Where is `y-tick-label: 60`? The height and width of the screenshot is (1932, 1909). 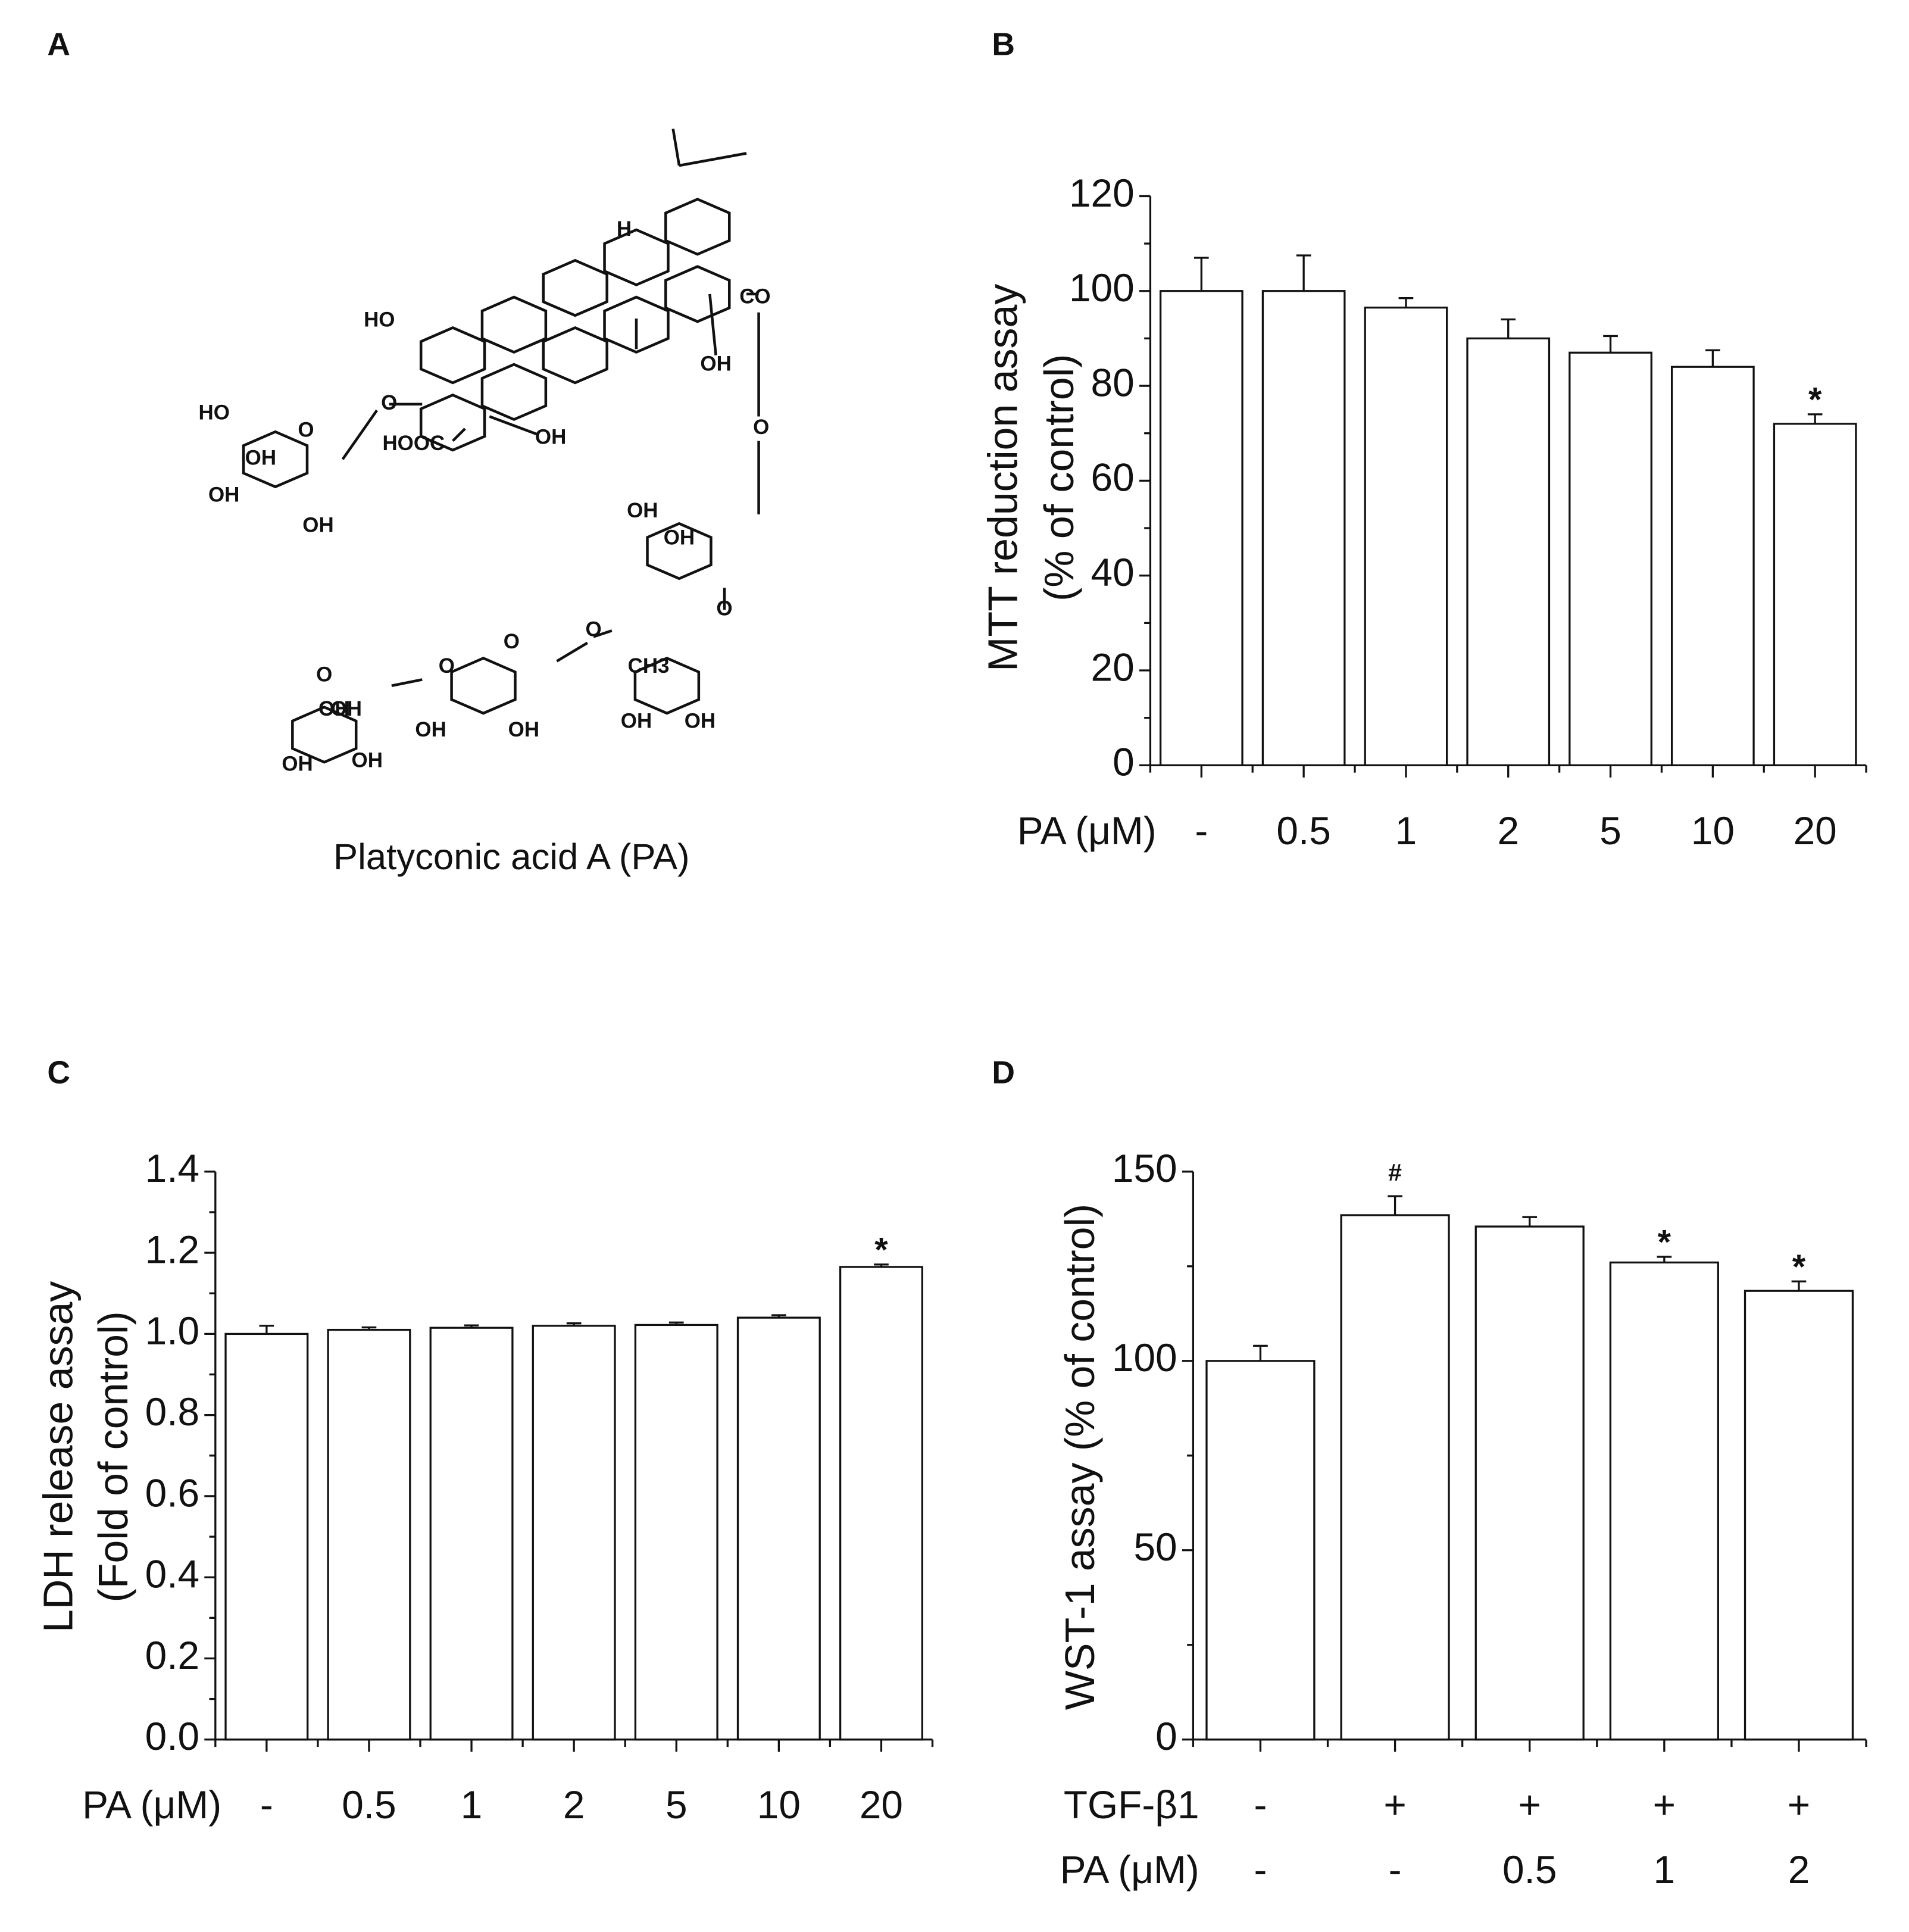
y-tick-label: 60 is located at coordinates (1113, 477).